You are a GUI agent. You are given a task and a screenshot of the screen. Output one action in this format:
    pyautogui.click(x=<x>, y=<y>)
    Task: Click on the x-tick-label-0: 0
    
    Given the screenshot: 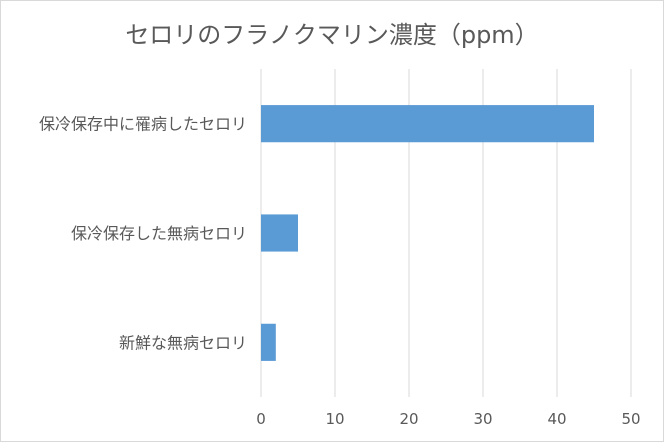 What is the action you would take?
    pyautogui.click(x=261, y=419)
    